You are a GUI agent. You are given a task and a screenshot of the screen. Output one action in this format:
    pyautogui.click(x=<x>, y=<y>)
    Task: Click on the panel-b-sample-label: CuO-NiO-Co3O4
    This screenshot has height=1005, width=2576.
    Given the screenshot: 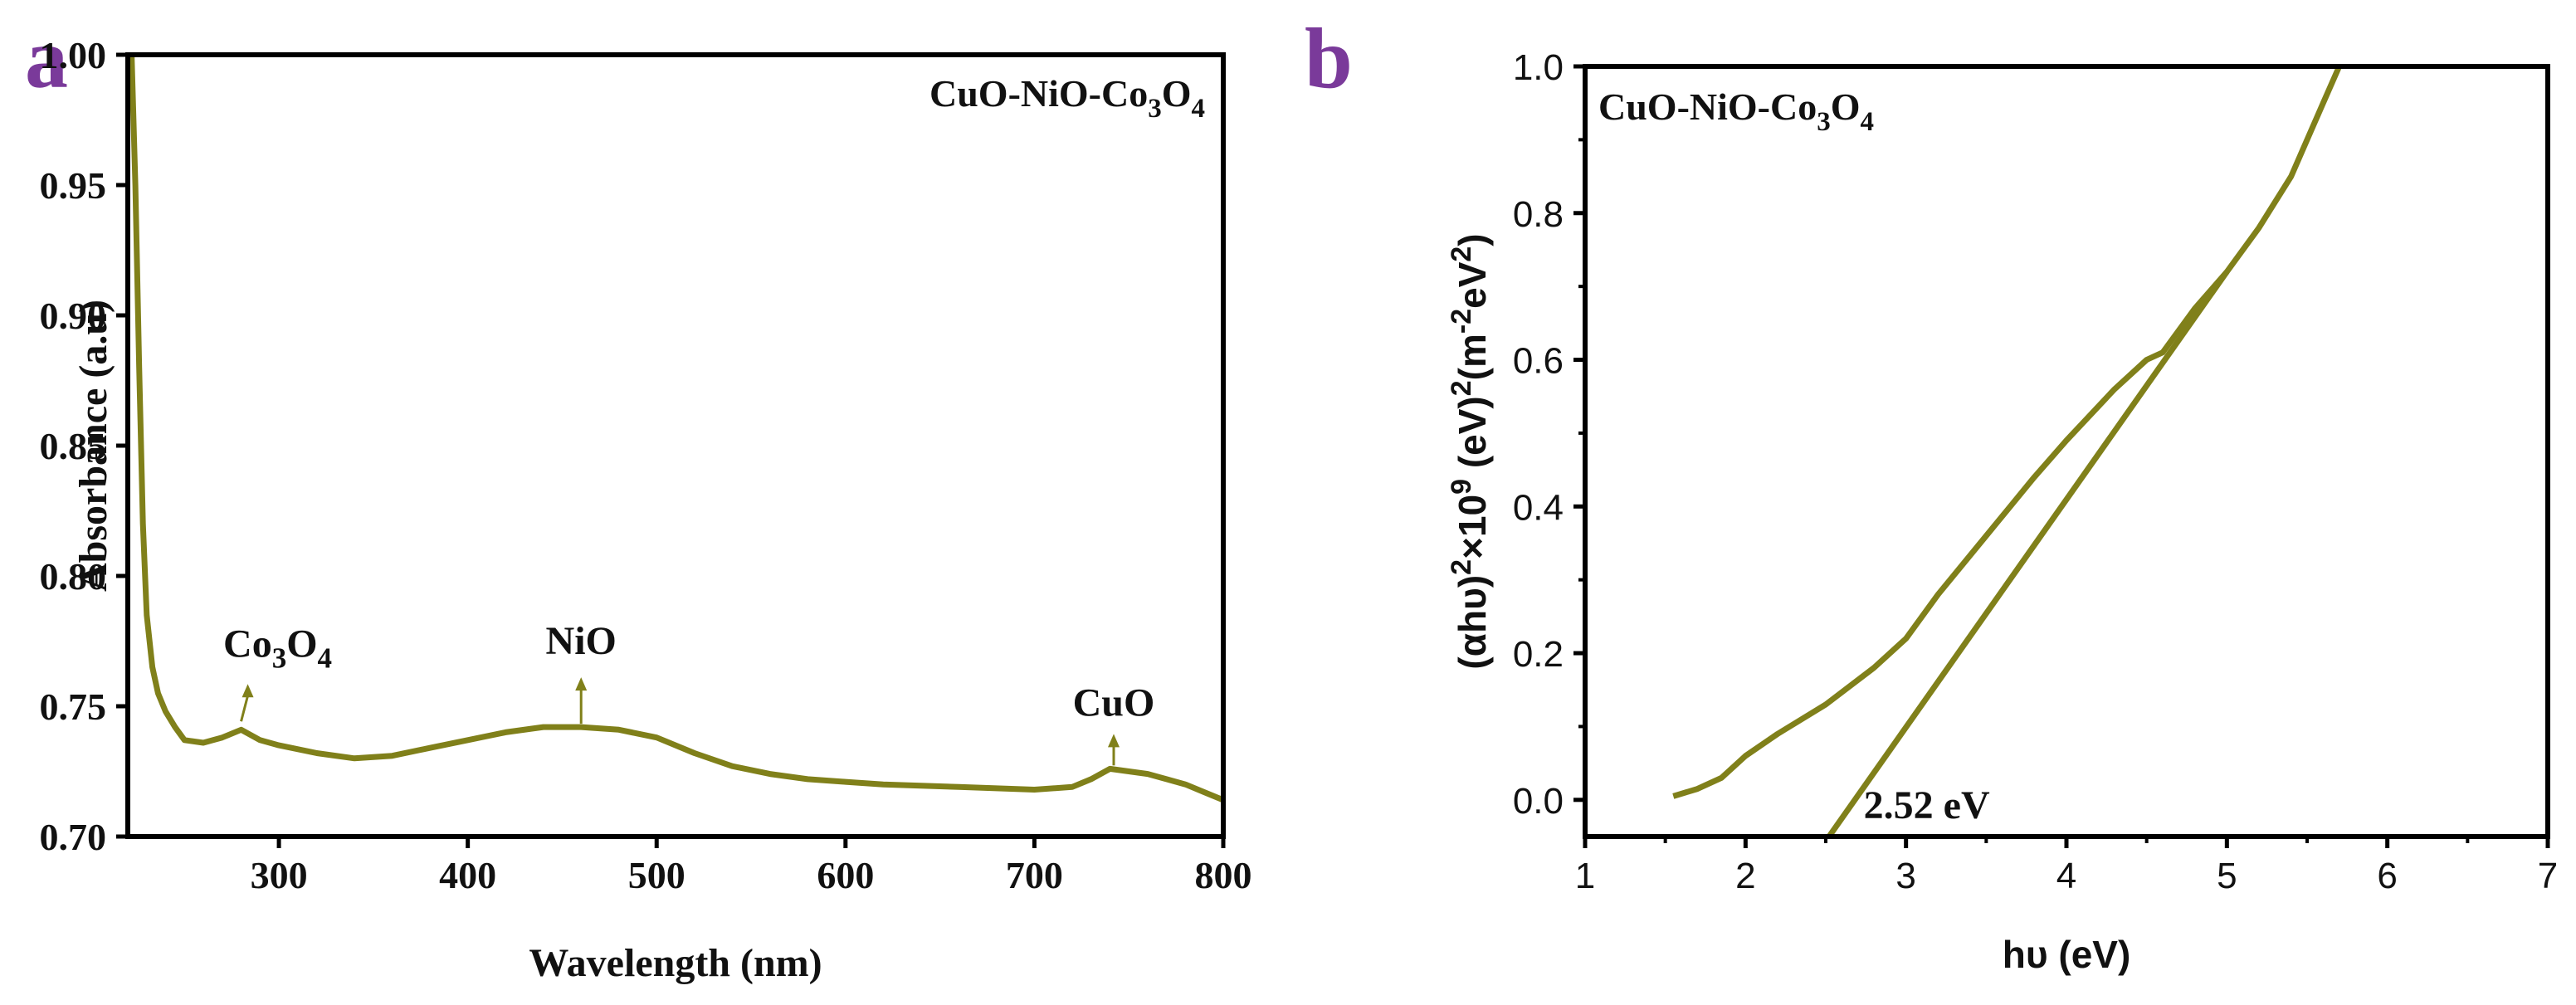 What is the action you would take?
    pyautogui.click(x=1736, y=111)
    